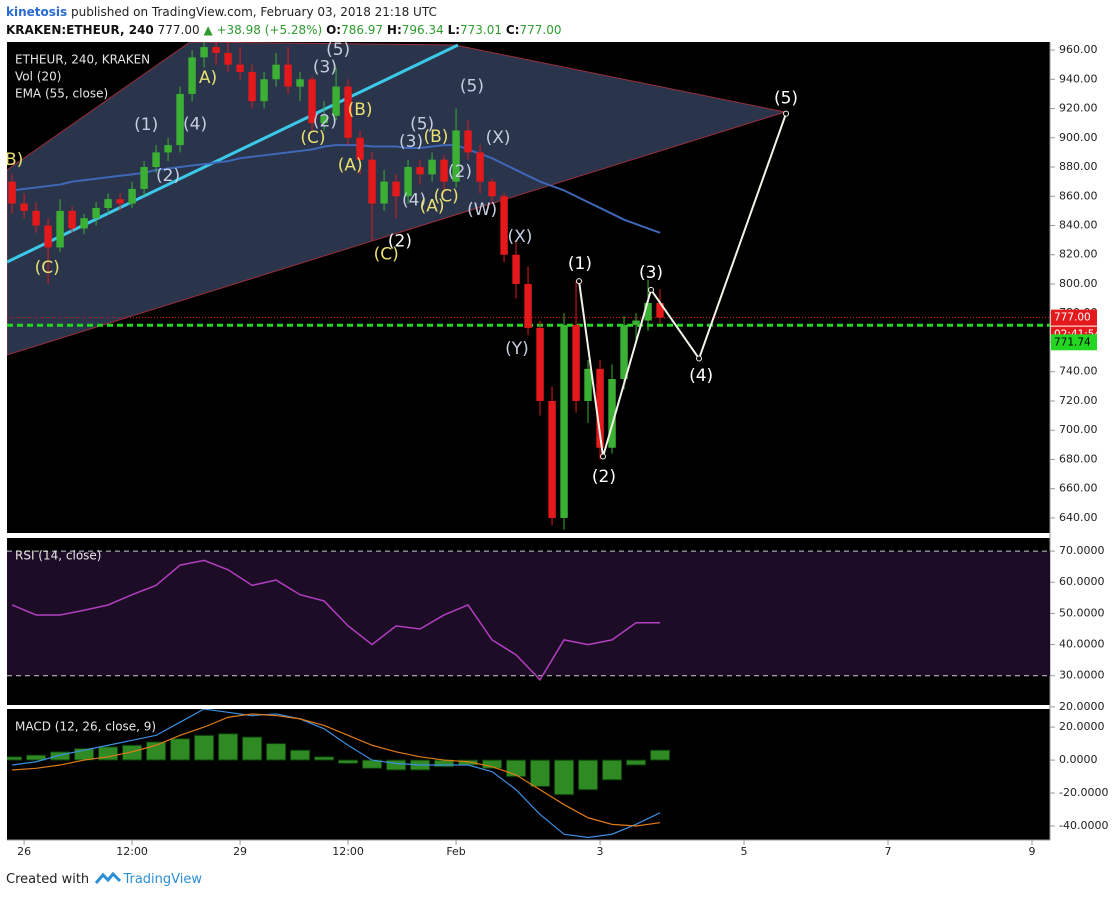  What do you see at coordinates (85, 727) in the screenshot?
I see `legend-text: MACD (12, 26, close, 9)` at bounding box center [85, 727].